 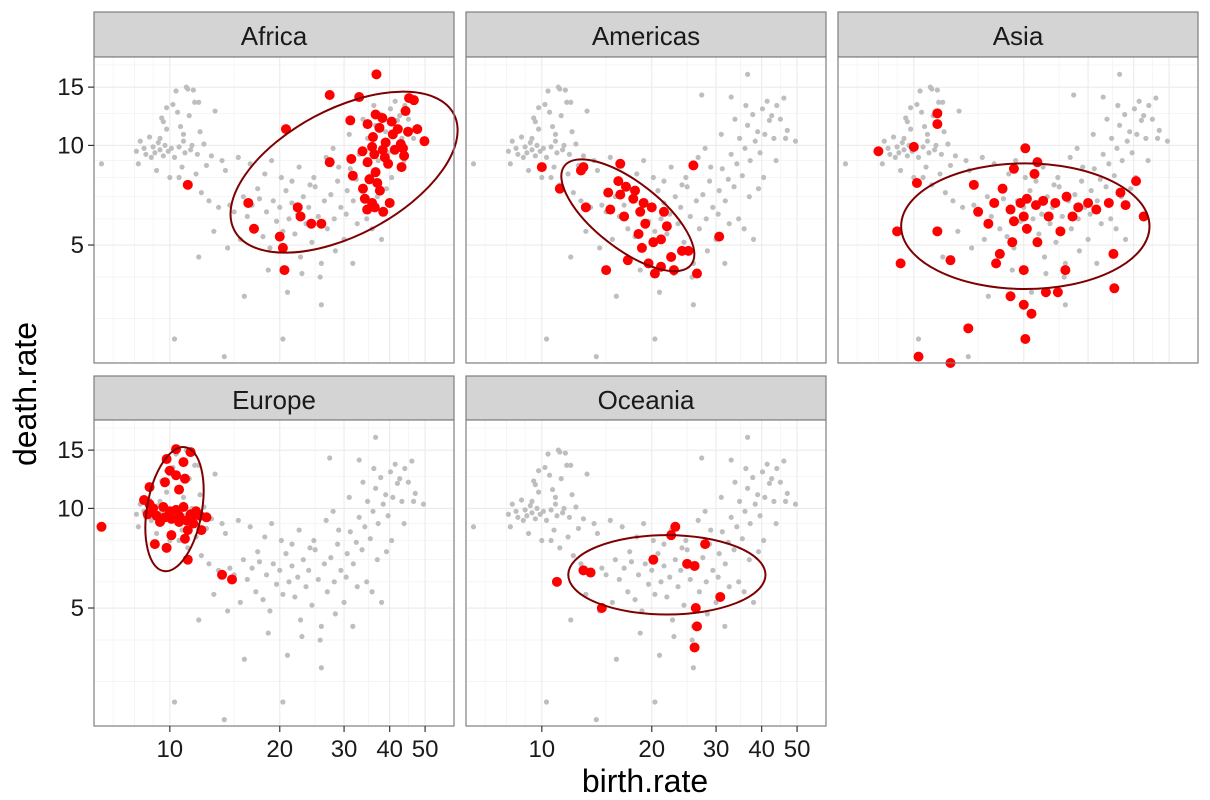 I want to click on x-tick-label: 10, so click(x=541, y=749).